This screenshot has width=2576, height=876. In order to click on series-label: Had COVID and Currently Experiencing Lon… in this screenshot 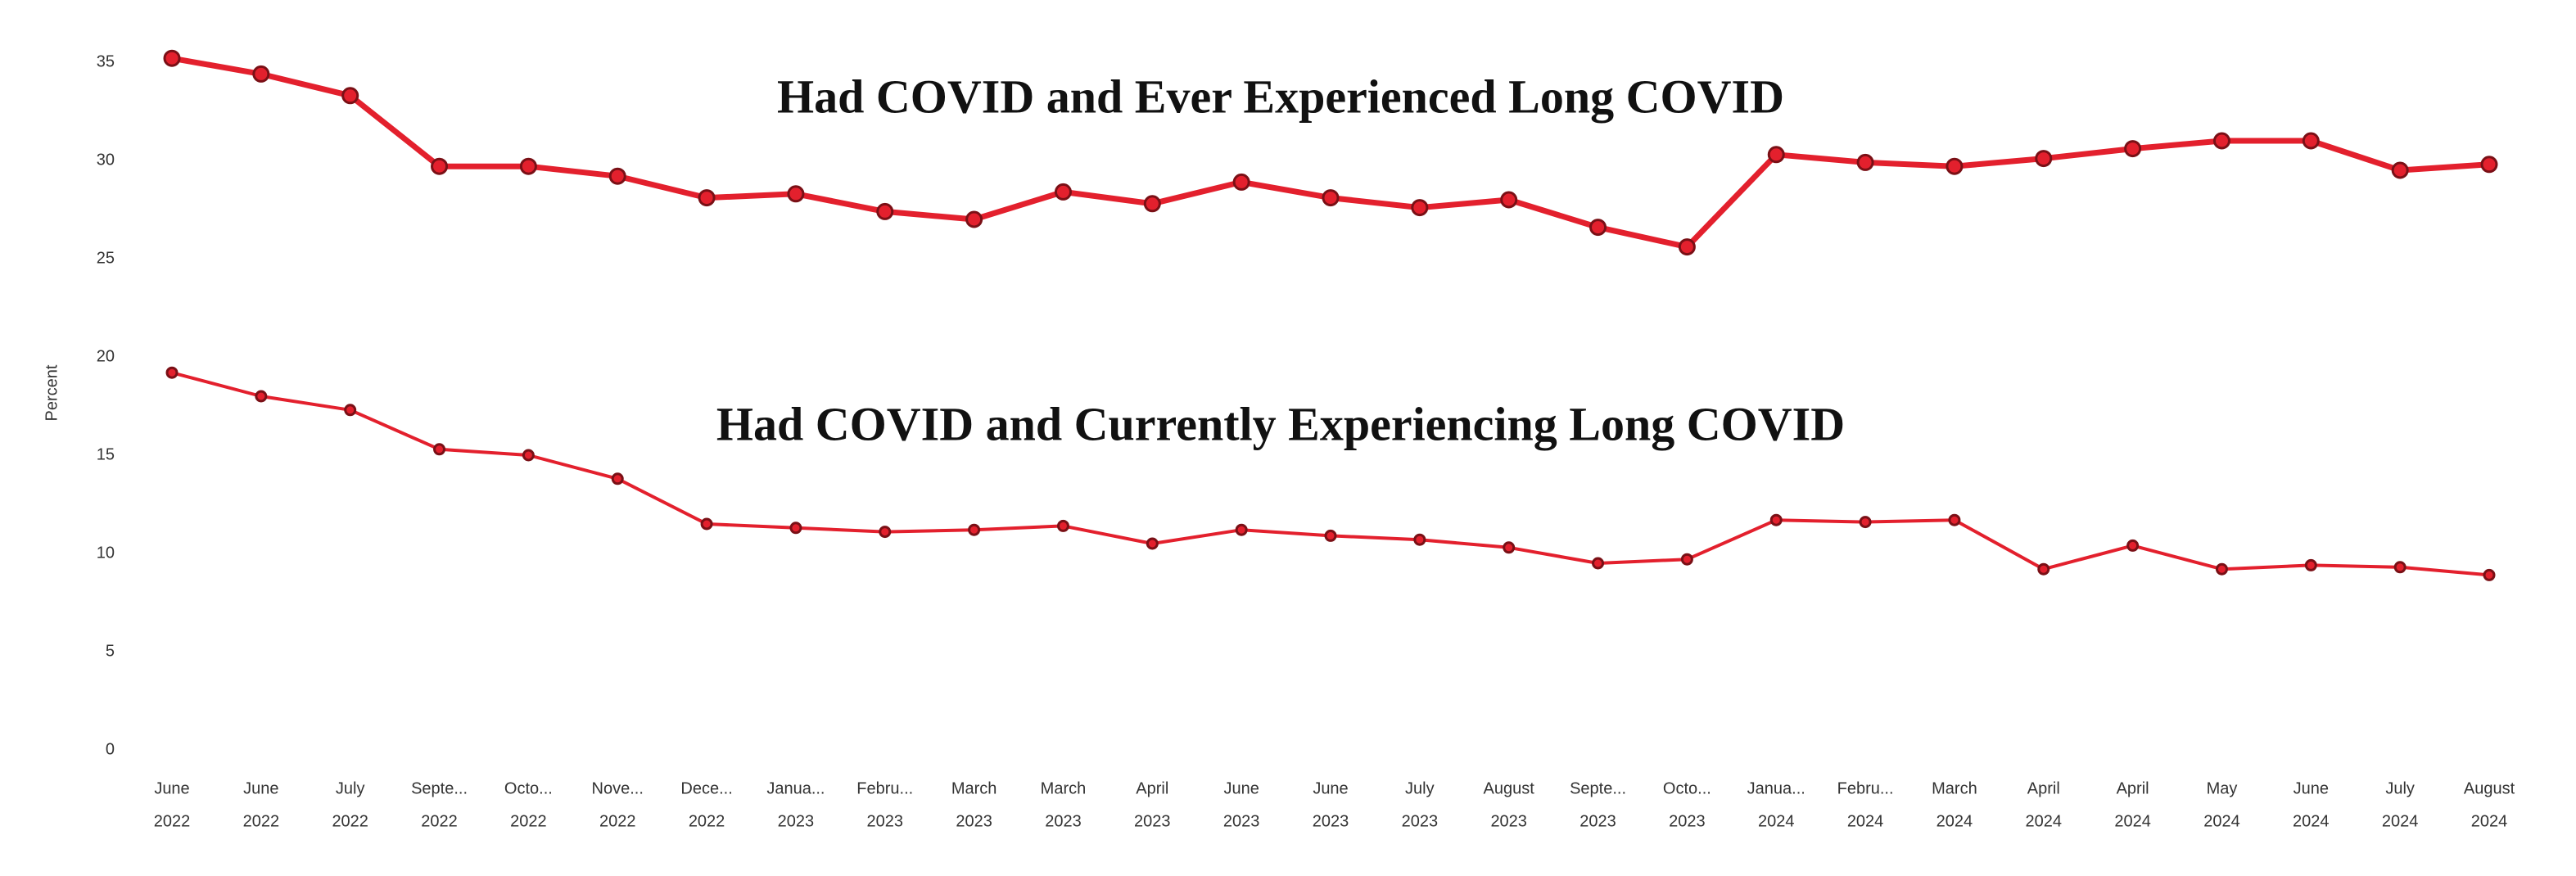, I will do `click(1280, 423)`.